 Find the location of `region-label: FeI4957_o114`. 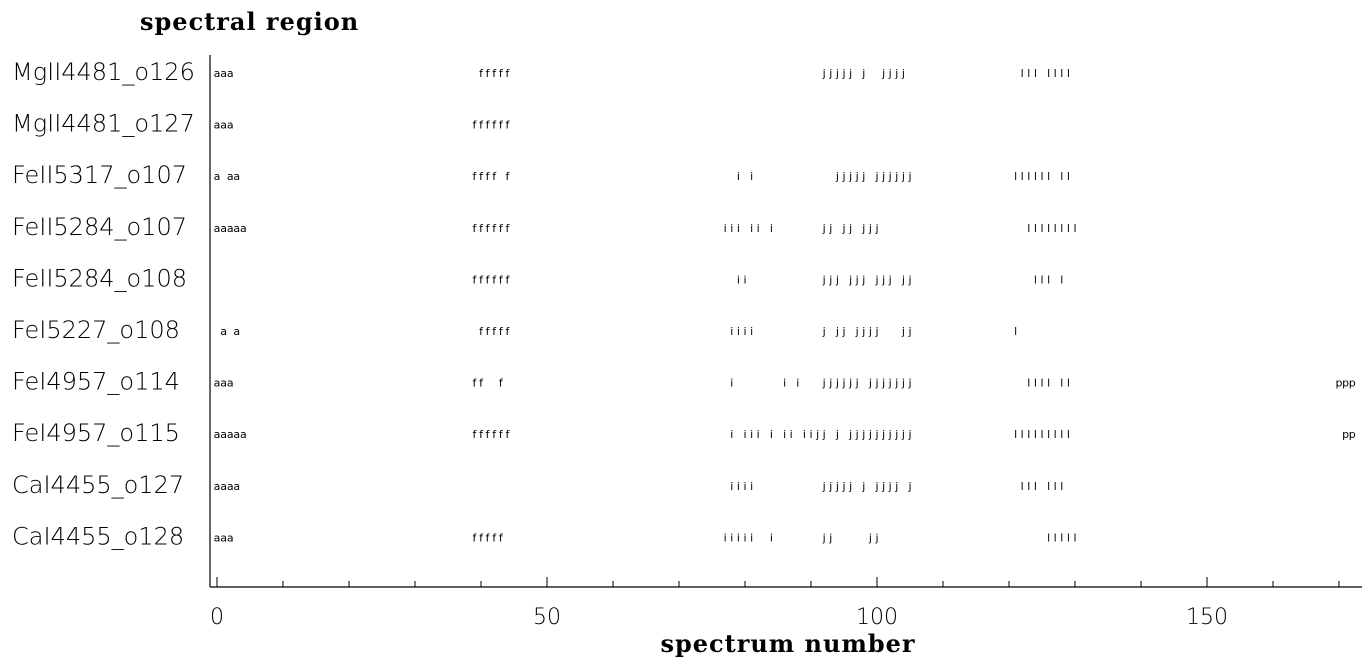

region-label: FeI4957_o114 is located at coordinates (96, 382).